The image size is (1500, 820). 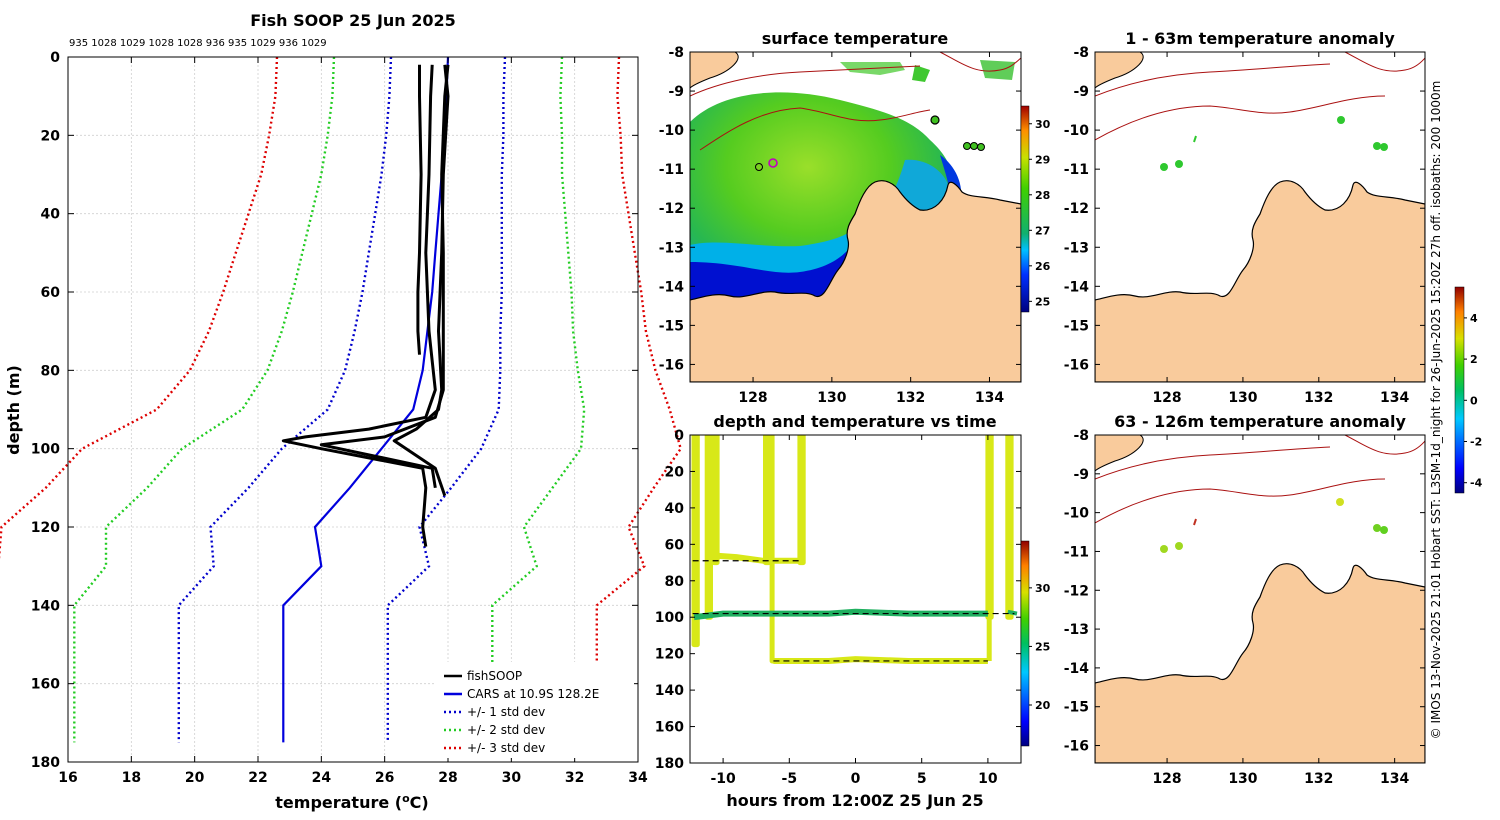 I want to click on sst-map, so click(x=855, y=217).